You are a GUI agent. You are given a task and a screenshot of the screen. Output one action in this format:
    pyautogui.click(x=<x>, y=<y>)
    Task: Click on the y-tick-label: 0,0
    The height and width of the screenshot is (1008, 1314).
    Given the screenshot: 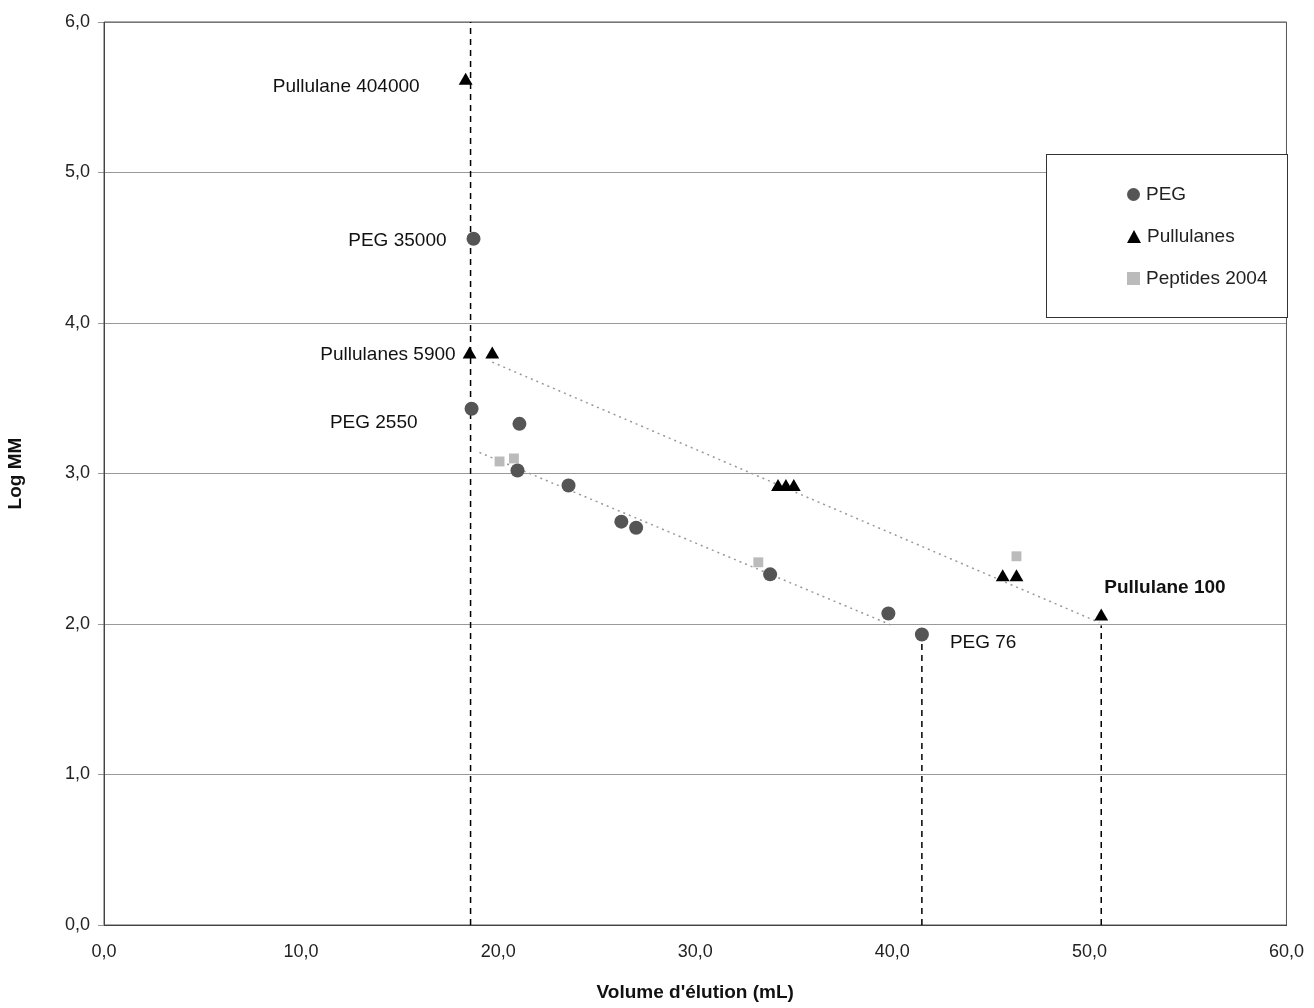 What is the action you would take?
    pyautogui.click(x=77, y=923)
    